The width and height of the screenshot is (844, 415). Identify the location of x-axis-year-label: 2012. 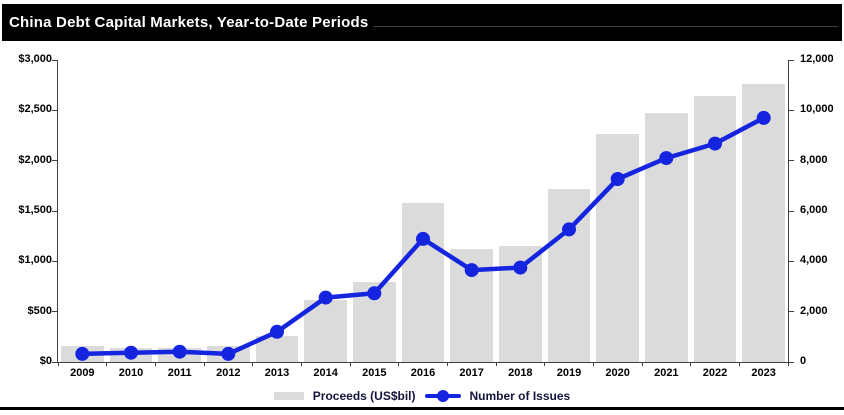
(228, 373).